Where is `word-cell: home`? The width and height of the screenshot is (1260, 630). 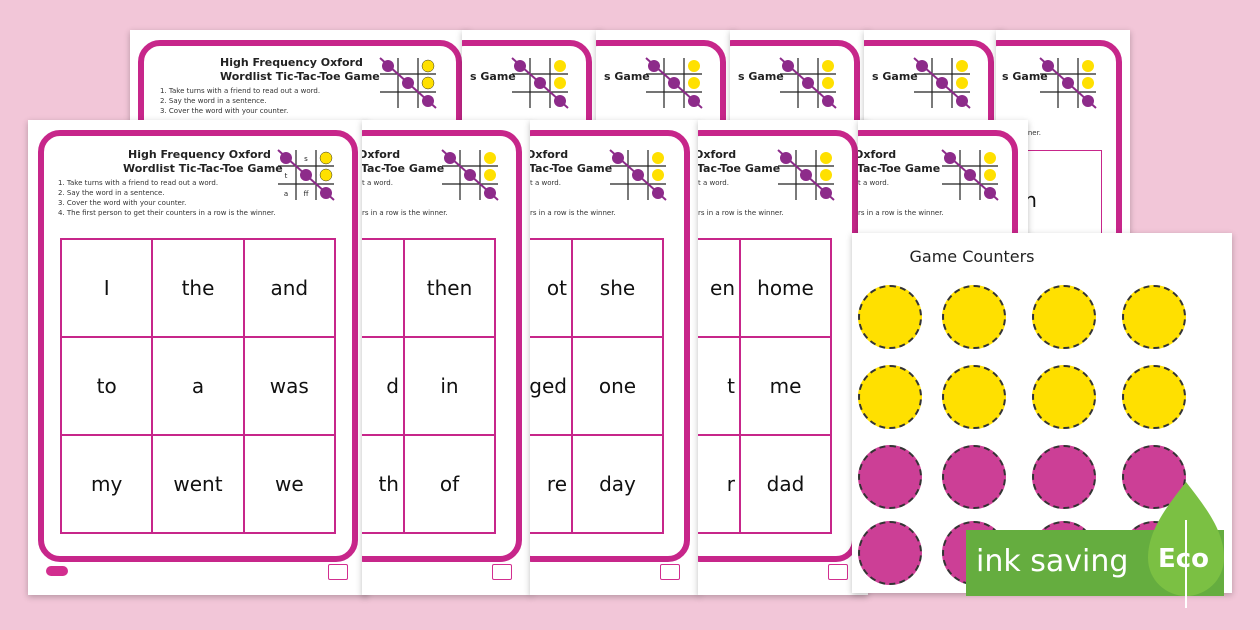 word-cell: home is located at coordinates (785, 288).